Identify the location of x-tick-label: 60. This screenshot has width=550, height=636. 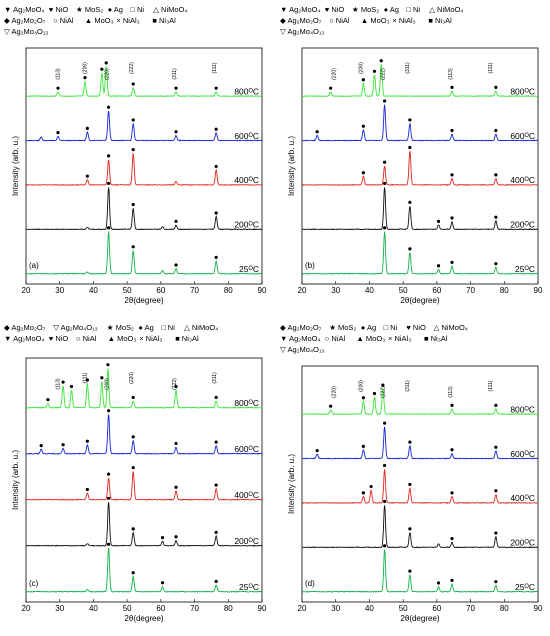
(160, 290).